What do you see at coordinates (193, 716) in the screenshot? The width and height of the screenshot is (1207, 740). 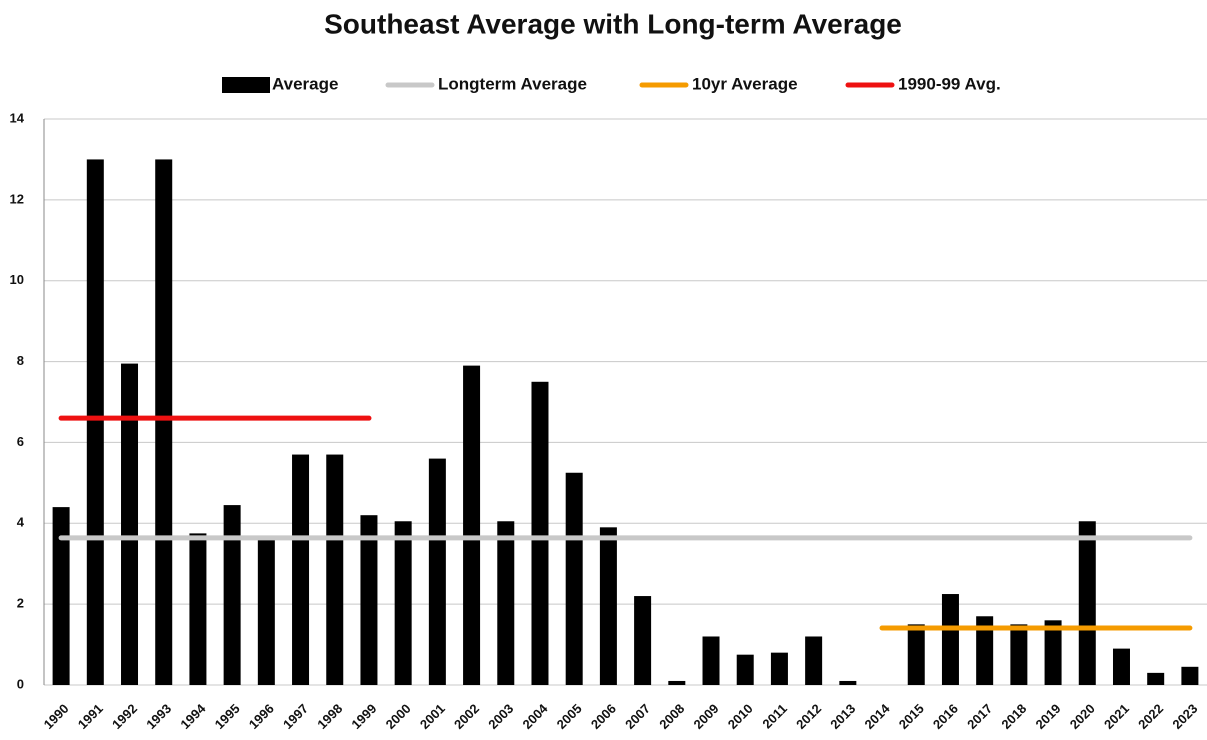 I see `x-tick-label: 1994` at bounding box center [193, 716].